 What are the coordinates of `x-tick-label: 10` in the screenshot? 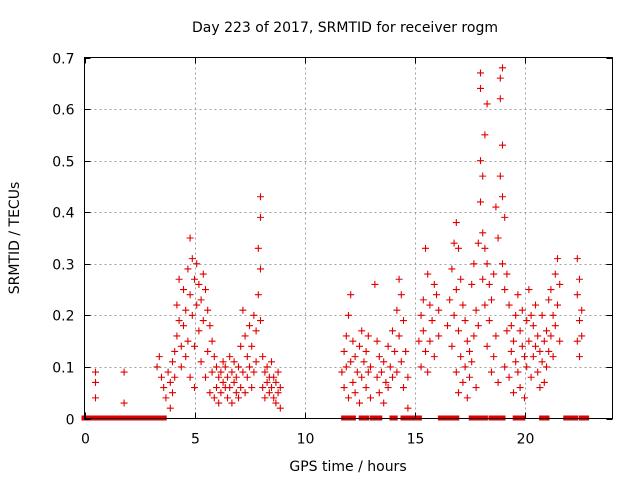 It's located at (306, 440).